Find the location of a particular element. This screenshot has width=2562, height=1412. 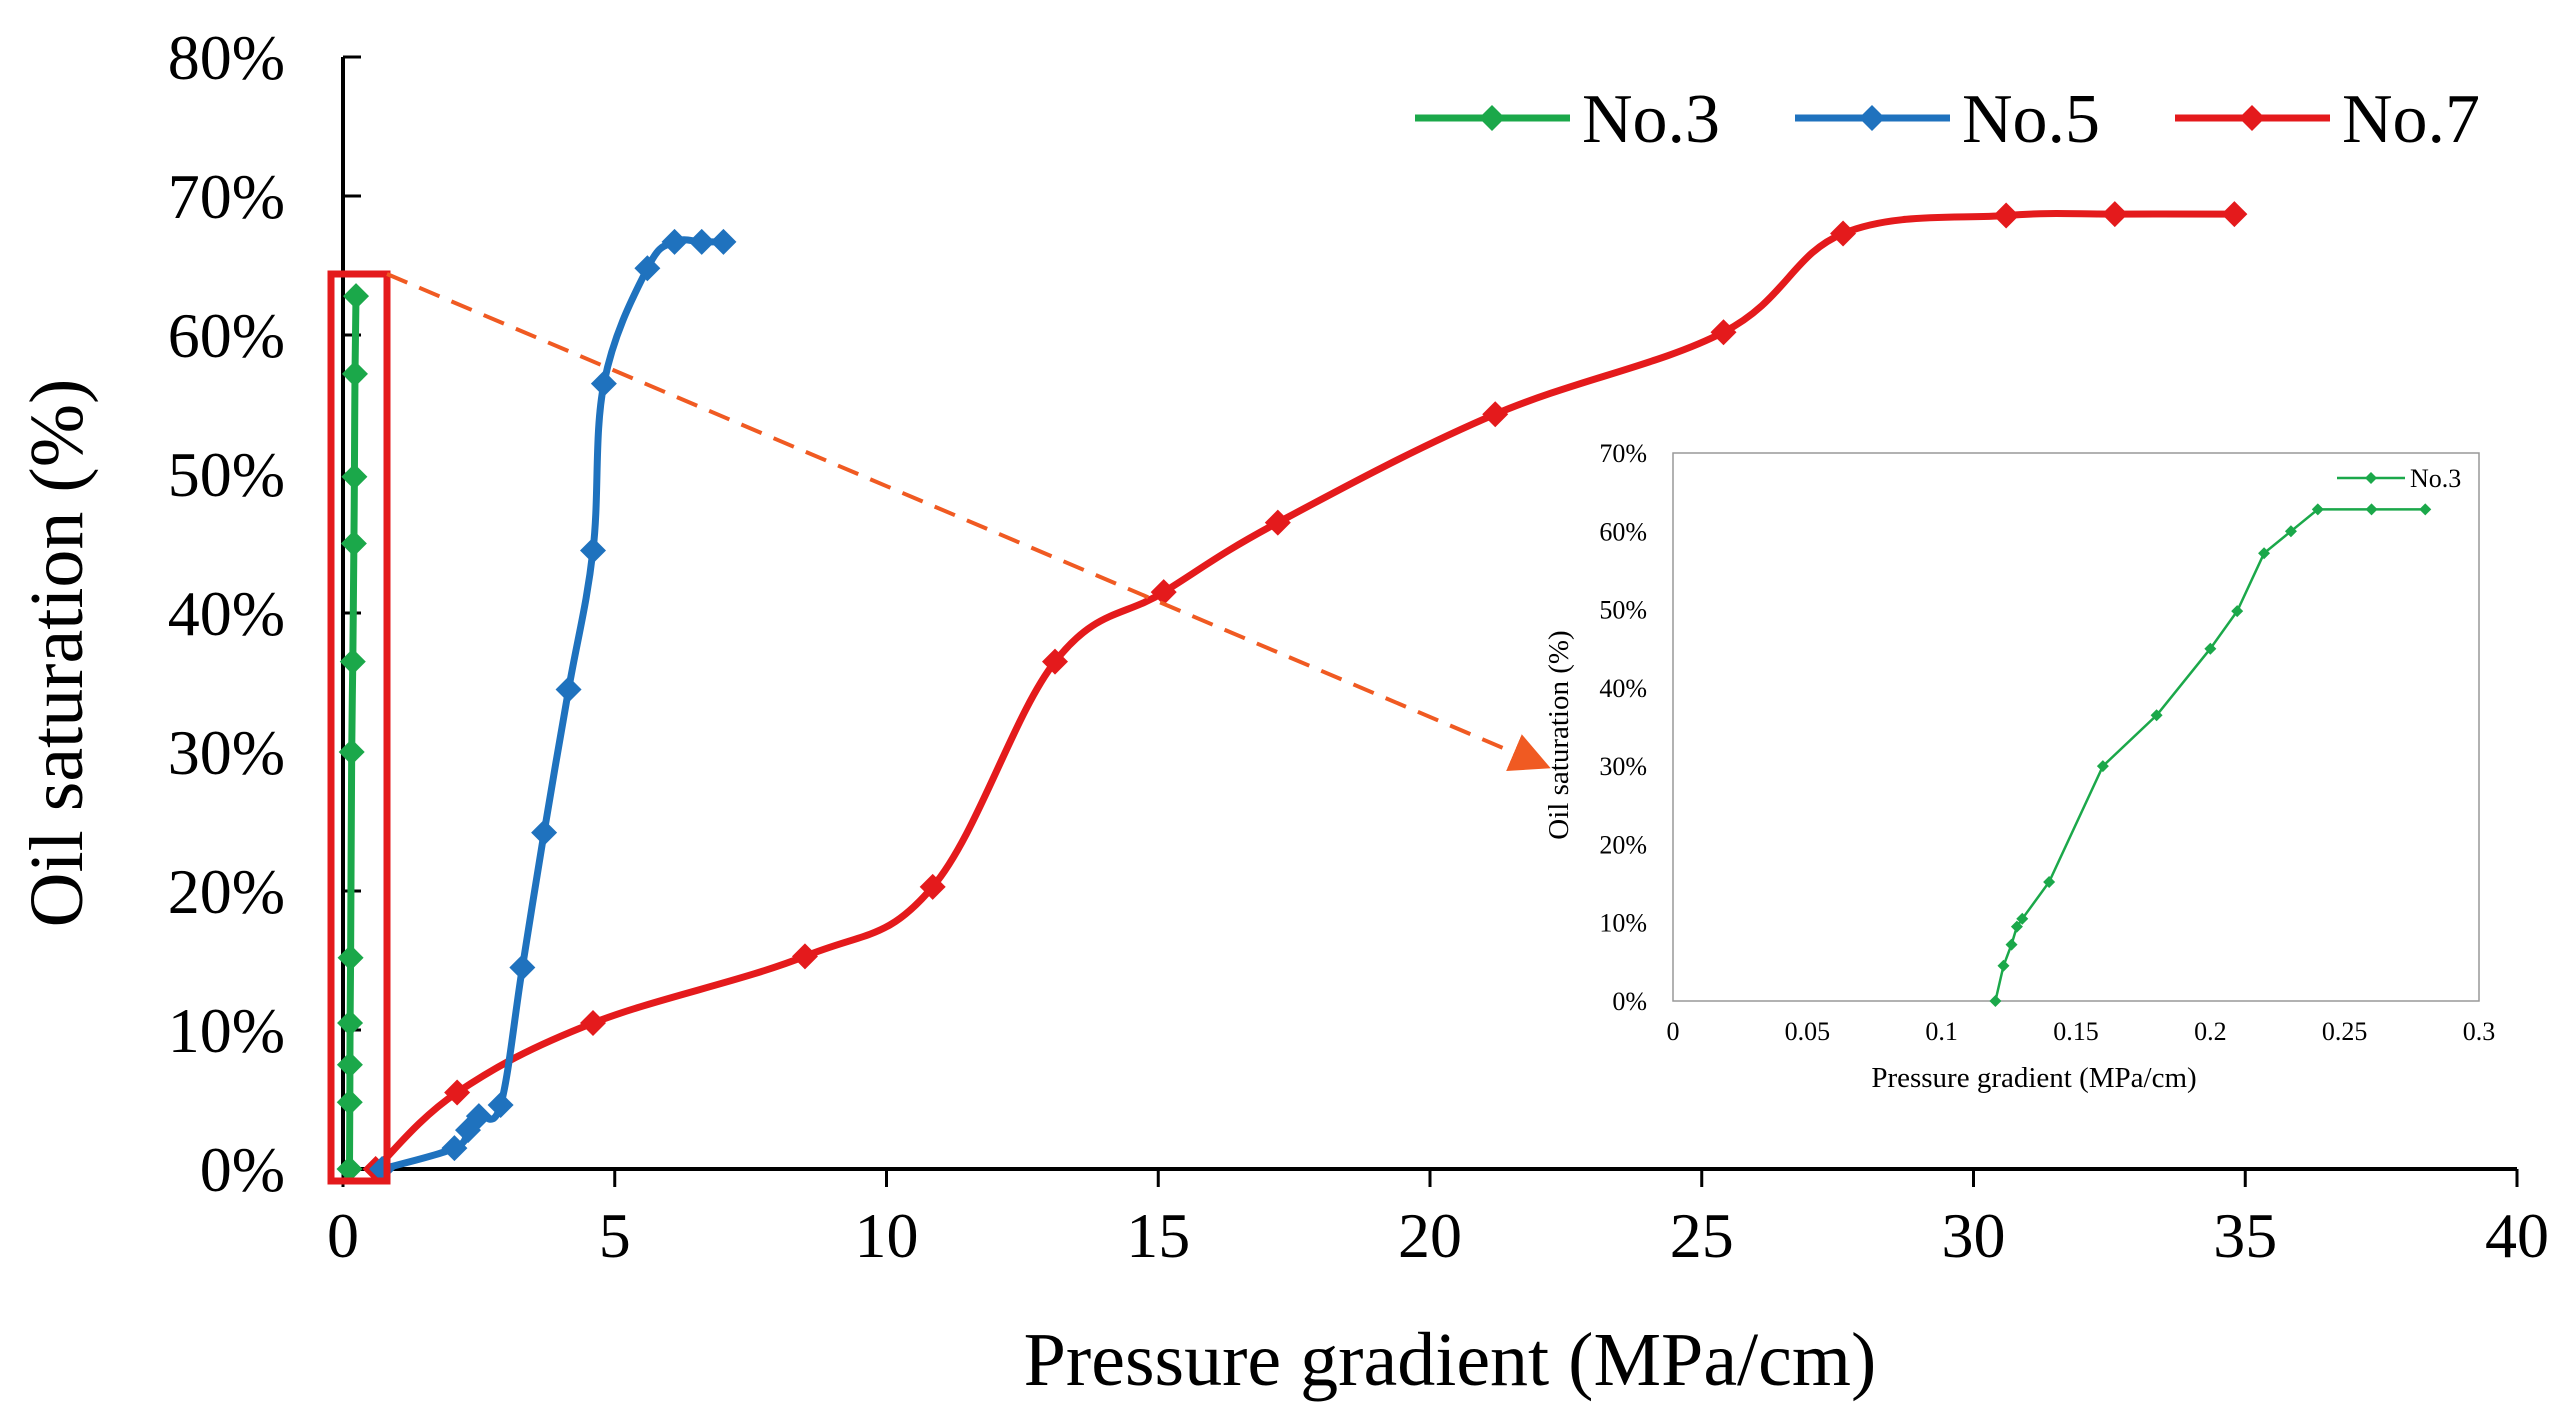

inset-legend-entry-No.3: No.3 is located at coordinates (2399, 478).